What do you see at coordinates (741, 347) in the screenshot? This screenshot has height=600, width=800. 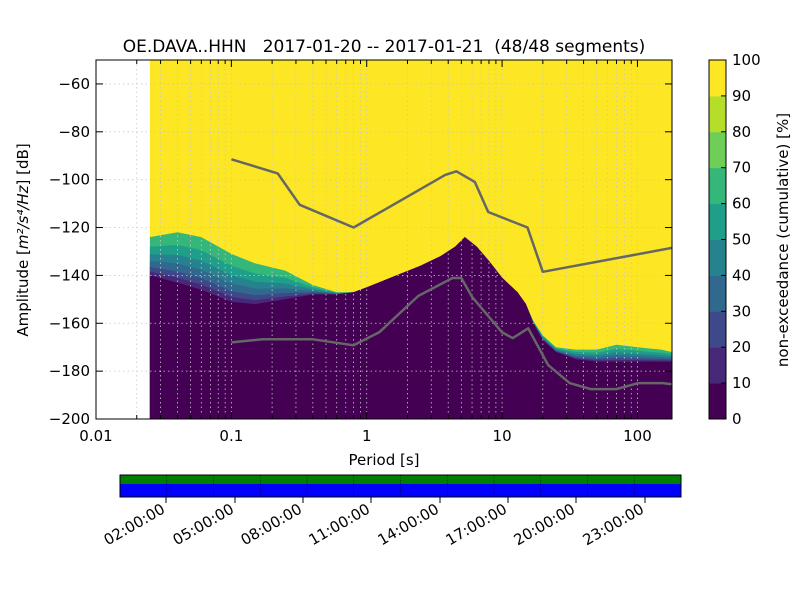 I see `colorbar-tick-label: 20` at bounding box center [741, 347].